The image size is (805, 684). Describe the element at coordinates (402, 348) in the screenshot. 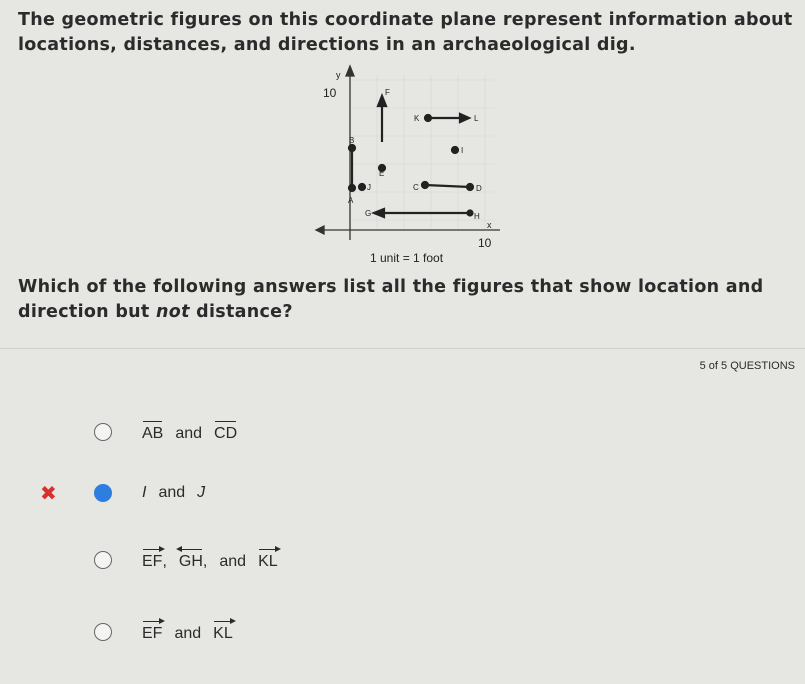

I see `divider` at that location.